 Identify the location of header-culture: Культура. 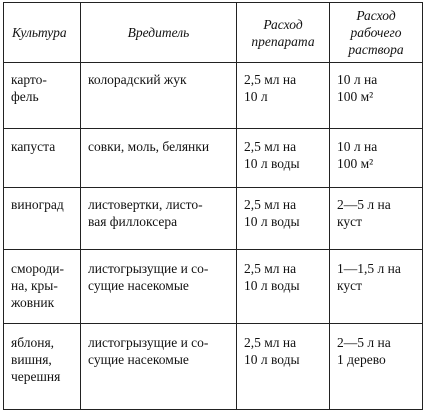
(42, 32).